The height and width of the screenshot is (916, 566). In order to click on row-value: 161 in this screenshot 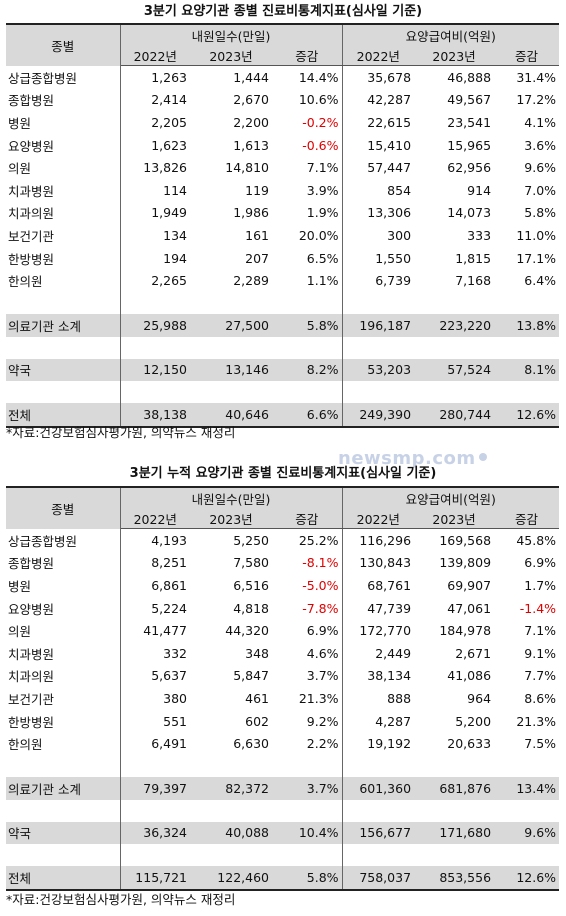, I will do `click(257, 235)`.